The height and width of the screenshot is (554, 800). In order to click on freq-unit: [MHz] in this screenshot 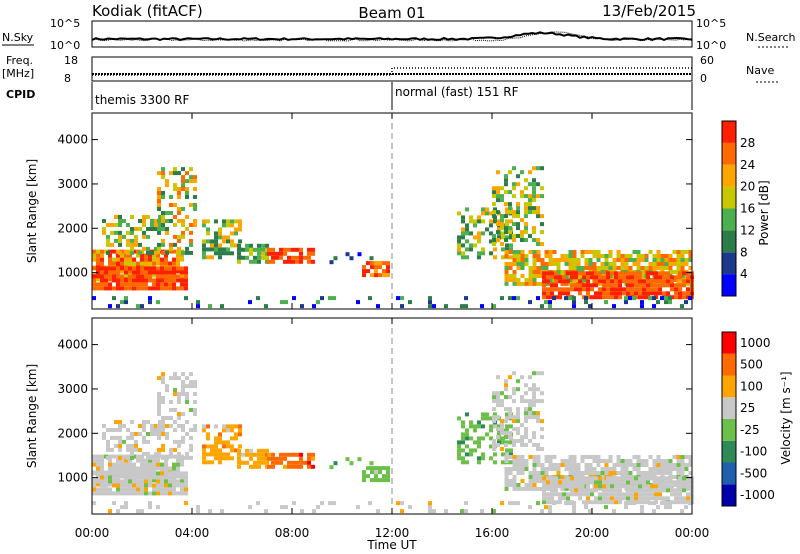, I will do `click(18, 73)`.